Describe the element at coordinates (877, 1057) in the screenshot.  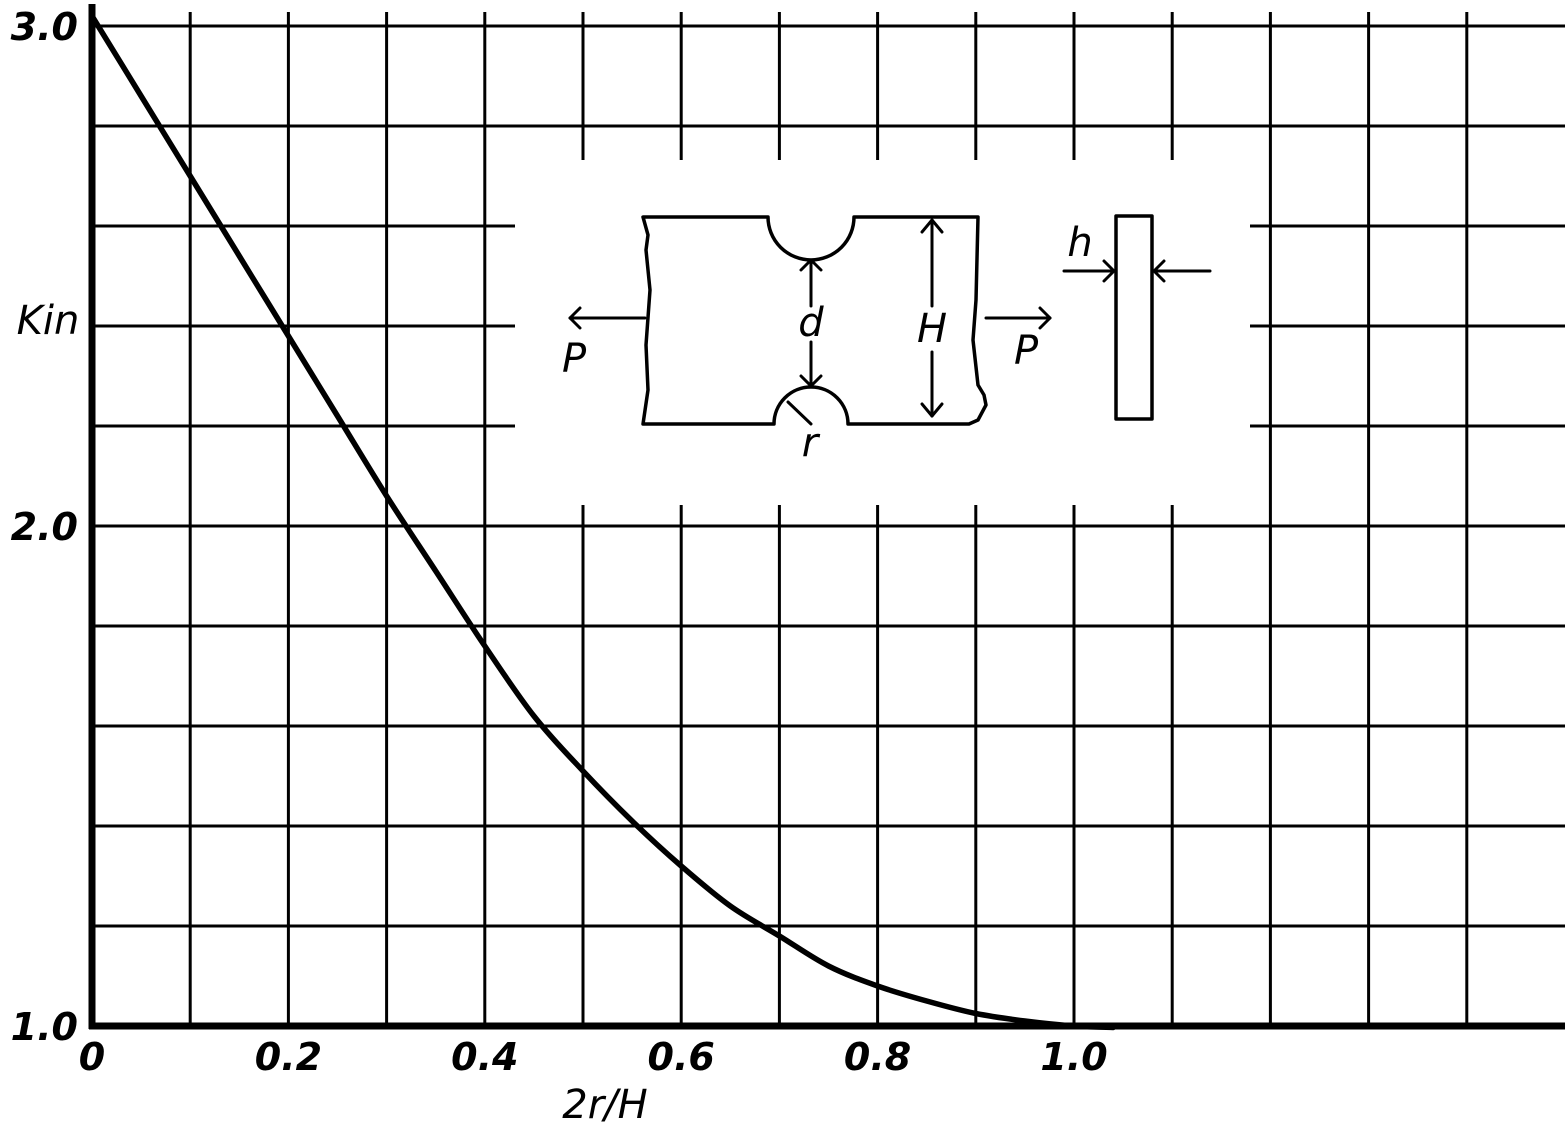
I see `x-tick-label: 0.8` at that location.